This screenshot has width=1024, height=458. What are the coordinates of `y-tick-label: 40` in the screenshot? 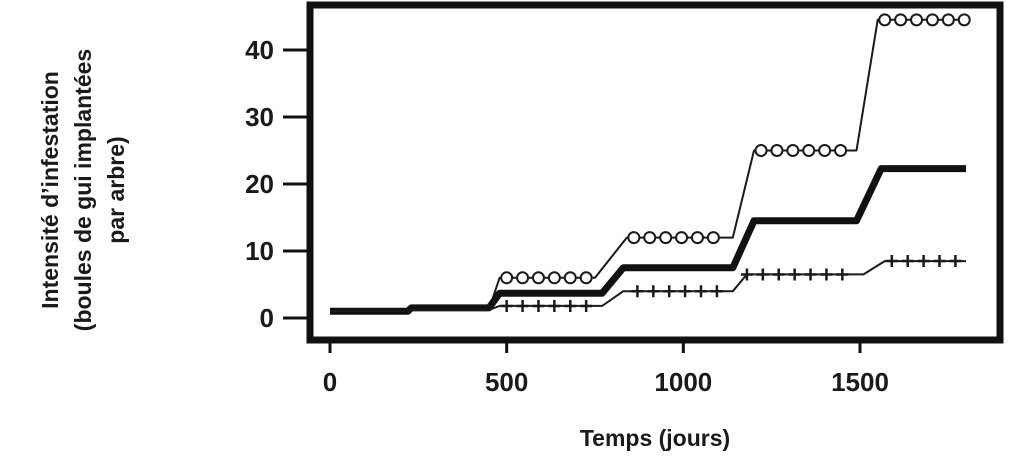 It's located at (259, 50).